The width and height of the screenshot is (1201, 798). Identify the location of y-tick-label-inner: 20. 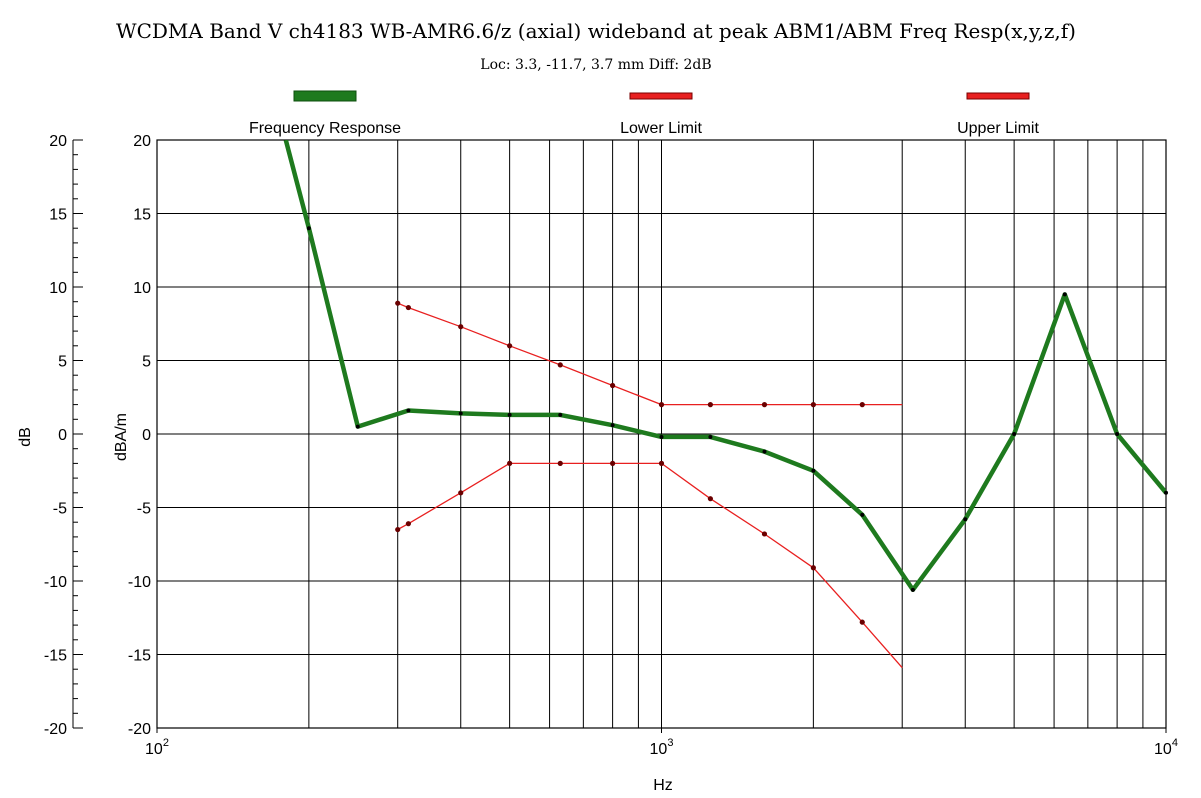
(142, 141).